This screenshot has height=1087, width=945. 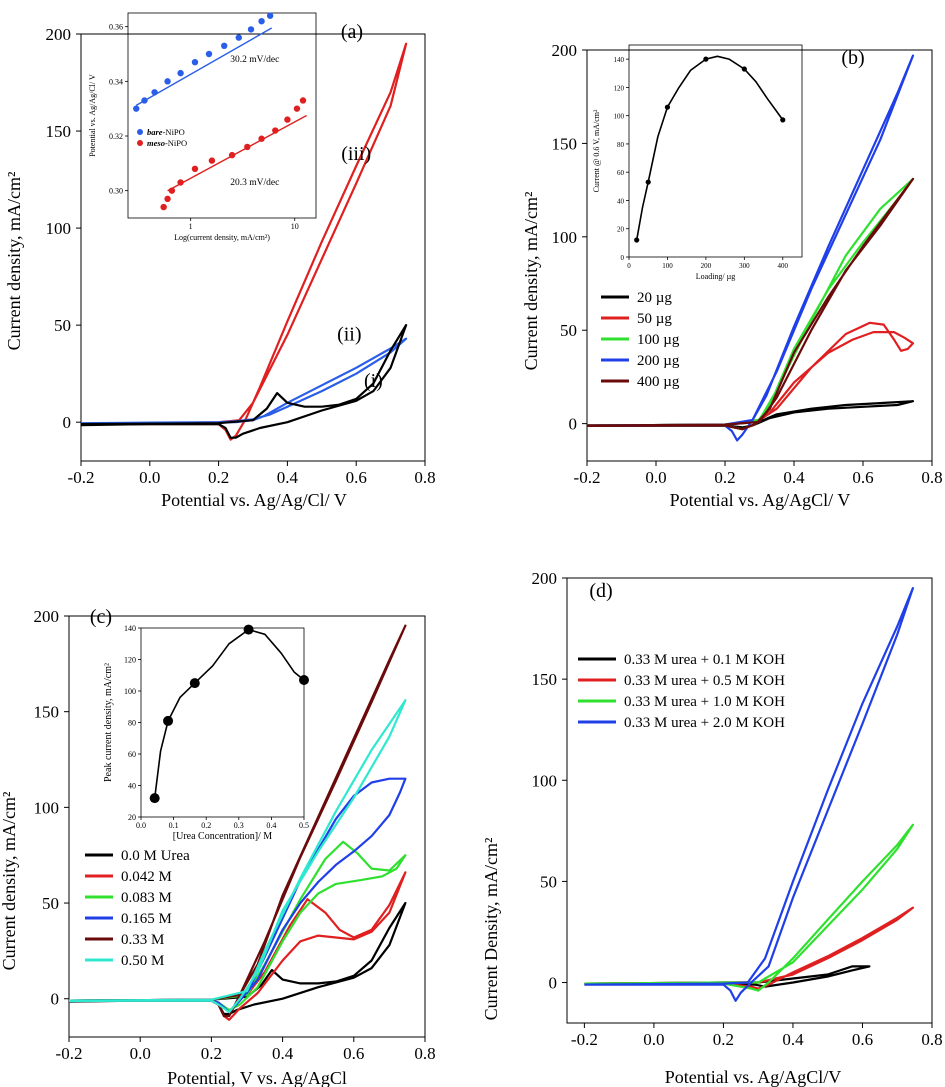 What do you see at coordinates (130, 628) in the screenshot?
I see `inset-y-tick-label: 140` at bounding box center [130, 628].